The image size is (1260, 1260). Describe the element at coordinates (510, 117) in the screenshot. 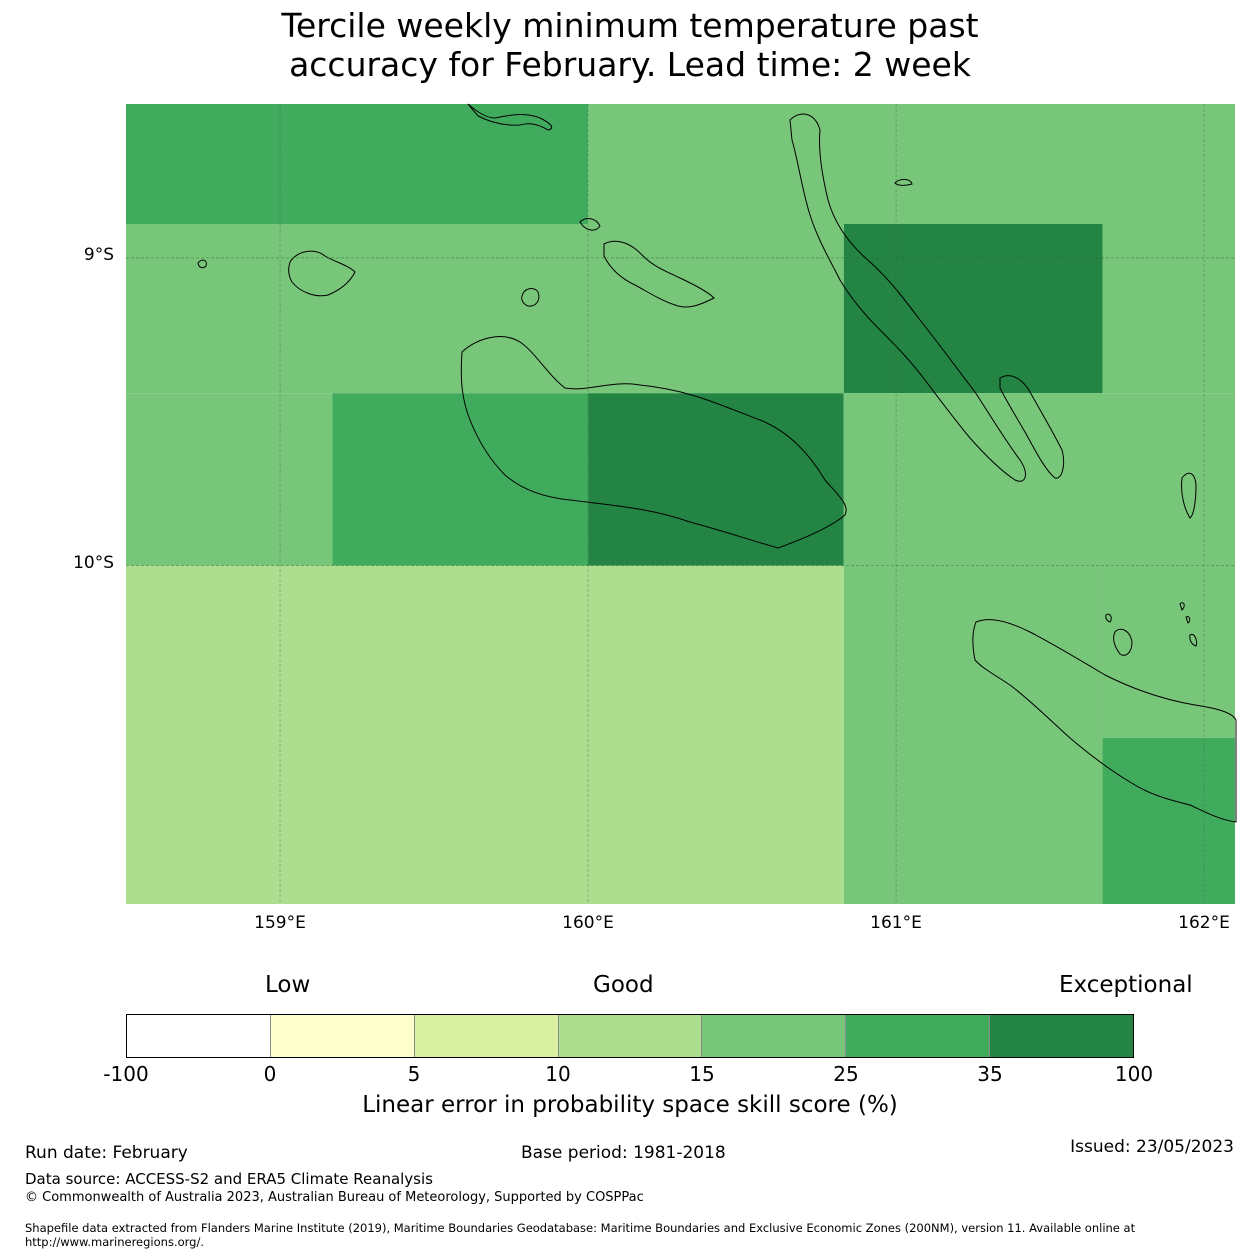

I see `coastline-northern-fragment` at that location.